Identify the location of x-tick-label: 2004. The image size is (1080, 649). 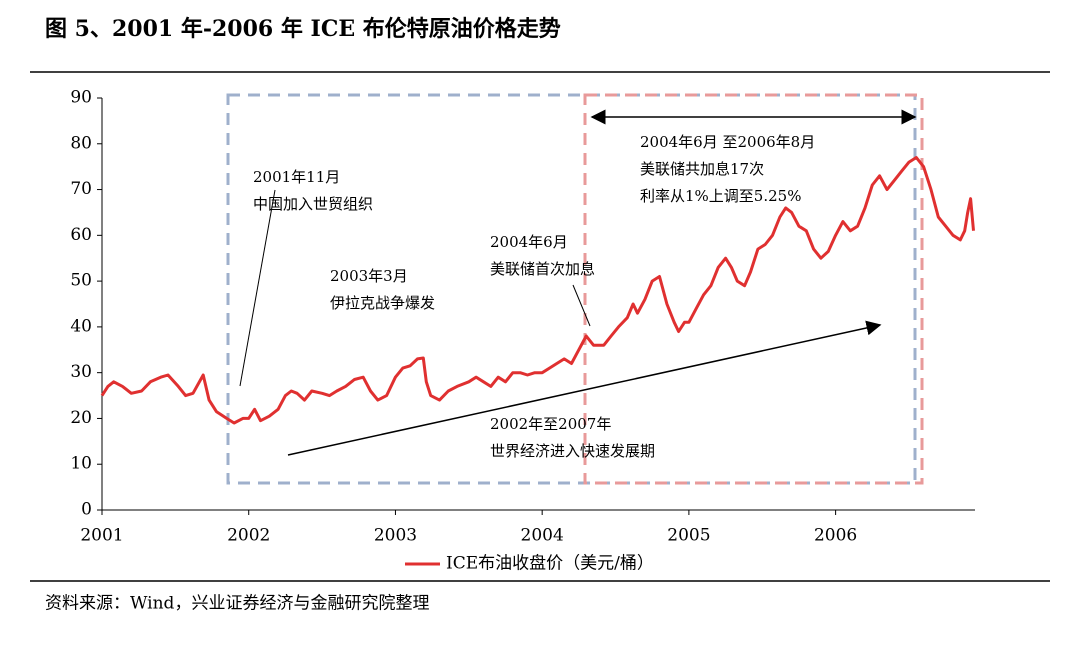
(542, 536).